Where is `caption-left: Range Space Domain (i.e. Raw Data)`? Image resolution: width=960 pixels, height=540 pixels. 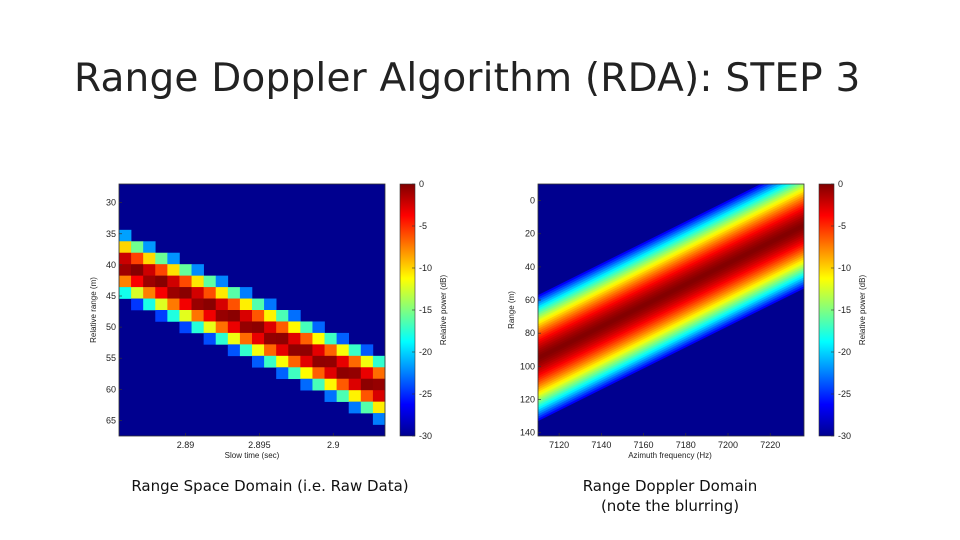 caption-left: Range Space Domain (i.e. Raw Data) is located at coordinates (270, 486).